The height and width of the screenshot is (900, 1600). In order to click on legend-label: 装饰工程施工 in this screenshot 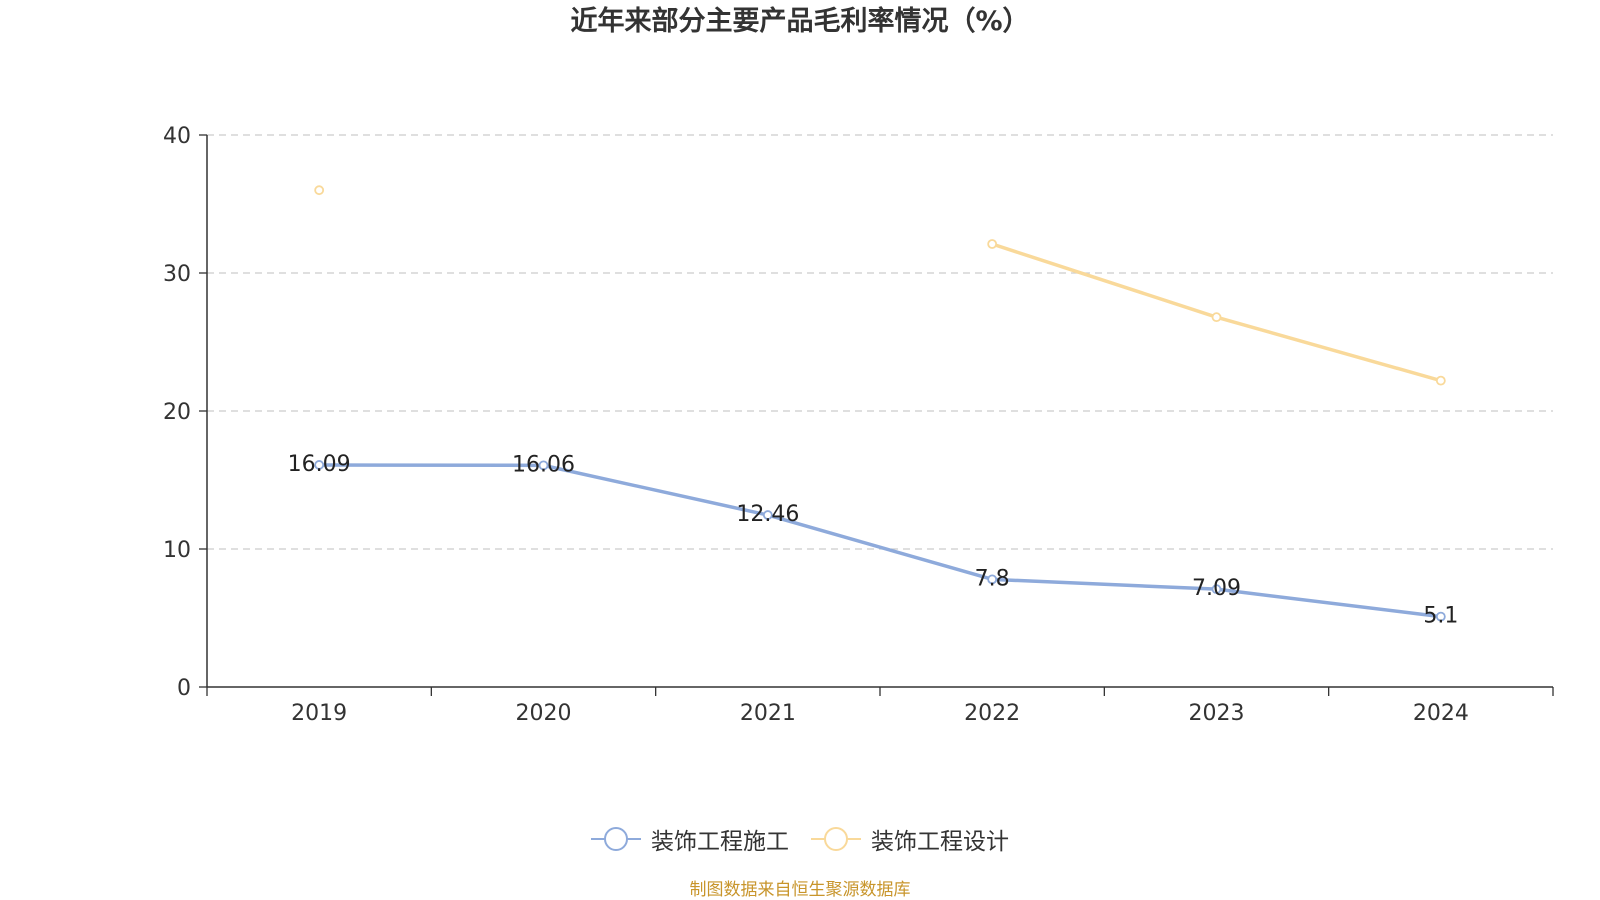, I will do `click(720, 842)`.